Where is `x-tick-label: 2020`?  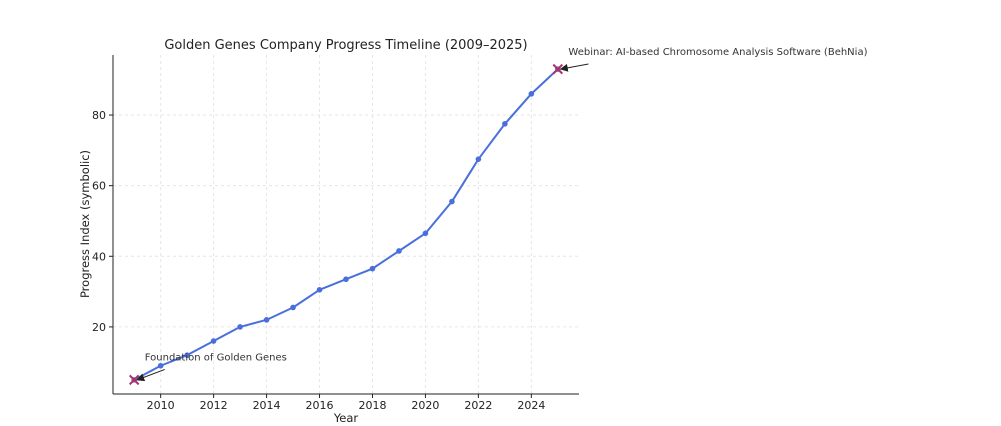
x-tick-label: 2020 is located at coordinates (425, 405).